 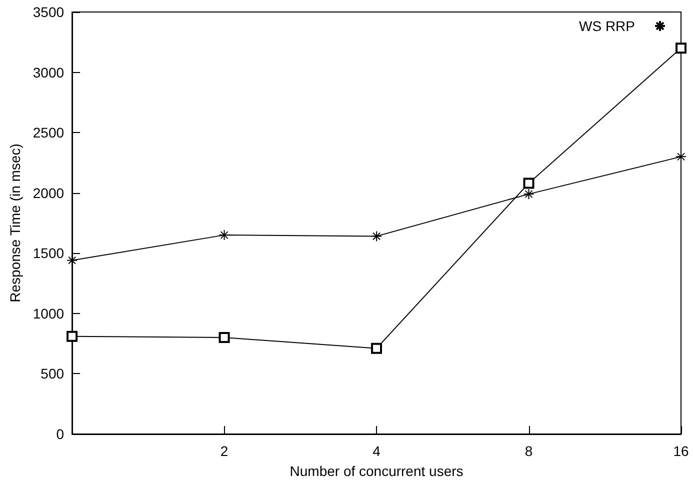 I want to click on y-tick-label: 0, so click(x=60, y=434).